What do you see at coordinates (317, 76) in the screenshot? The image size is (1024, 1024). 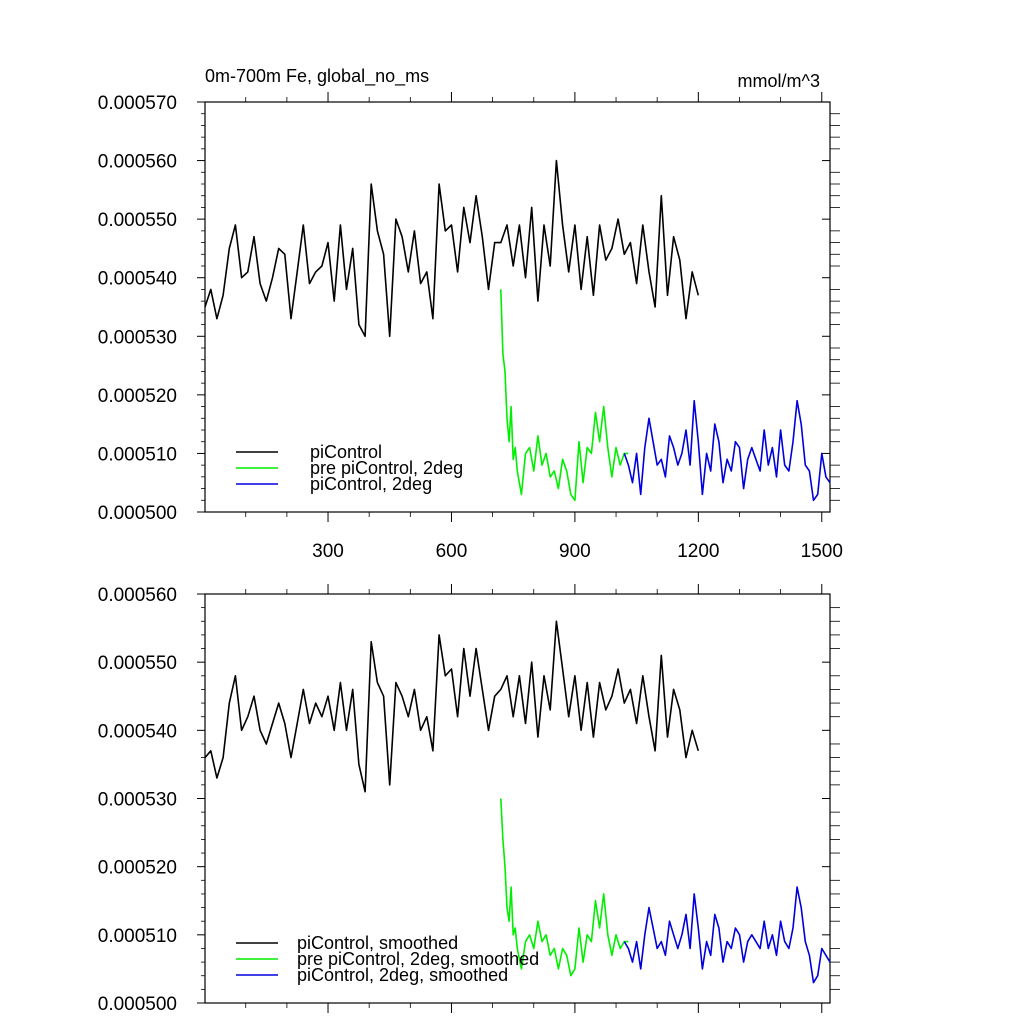 I see `title-left: 0m-700m Fe, global_no_ms` at bounding box center [317, 76].